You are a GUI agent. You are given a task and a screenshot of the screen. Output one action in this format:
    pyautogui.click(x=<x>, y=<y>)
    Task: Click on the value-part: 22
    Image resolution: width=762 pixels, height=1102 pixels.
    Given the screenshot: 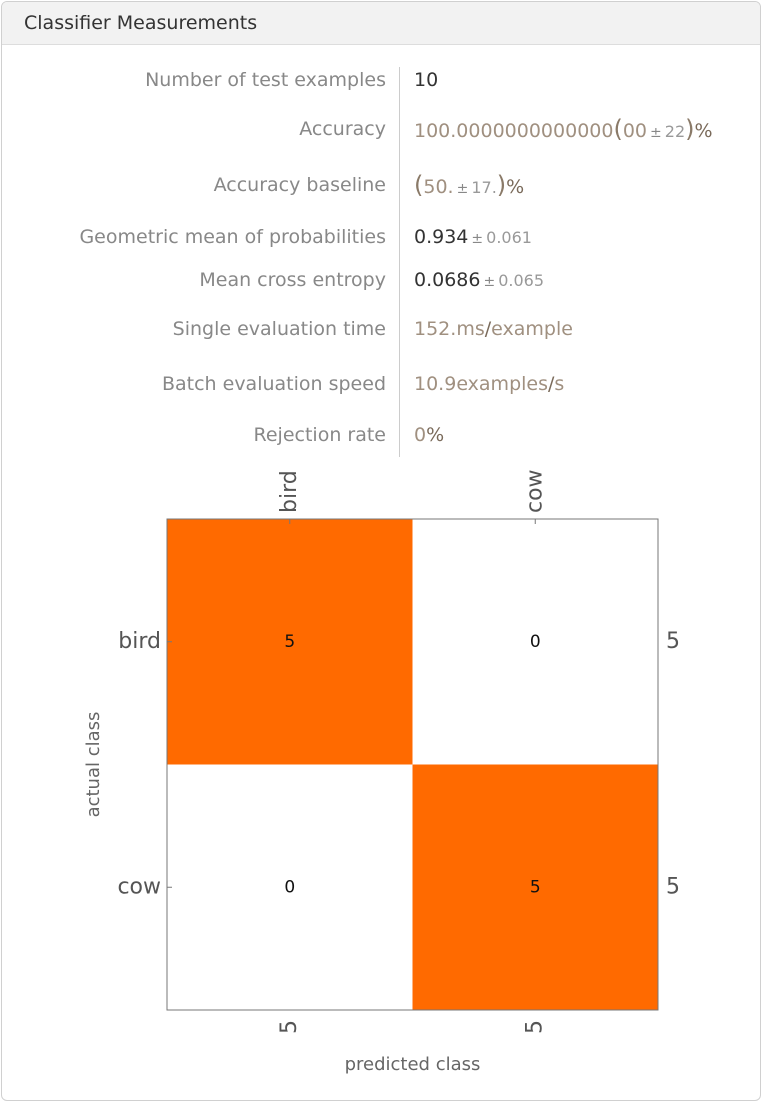 What is the action you would take?
    pyautogui.click(x=675, y=131)
    